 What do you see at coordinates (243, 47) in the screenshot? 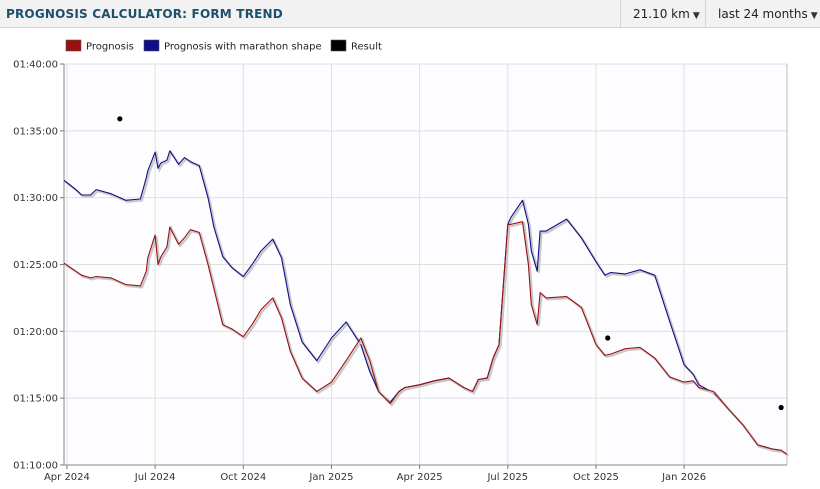
I see `legend-label: Prognosis with marathon shape` at bounding box center [243, 47].